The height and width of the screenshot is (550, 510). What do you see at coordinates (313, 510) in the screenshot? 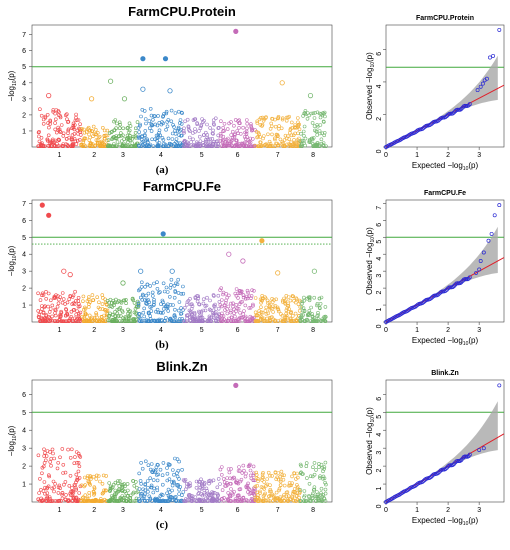
I see `chromosome-label: 8` at bounding box center [313, 510].